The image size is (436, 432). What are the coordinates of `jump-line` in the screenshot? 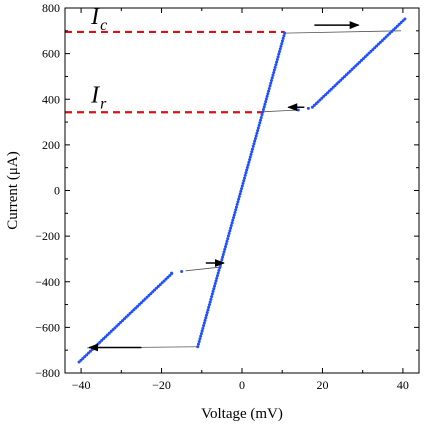 It's located at (342, 32).